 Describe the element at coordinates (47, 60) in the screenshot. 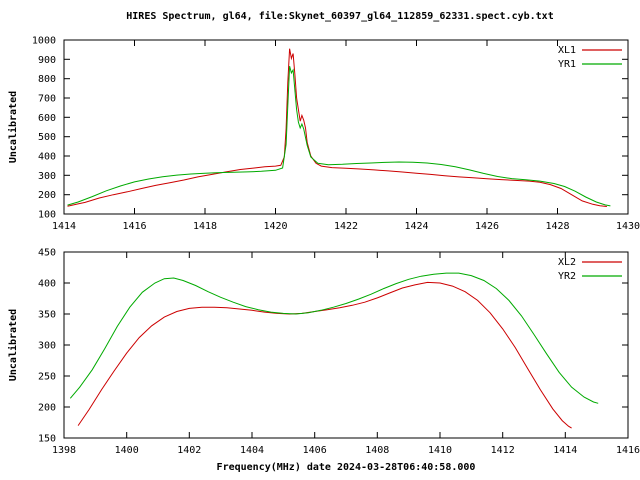

I see `y-tick-label: 900` at that location.